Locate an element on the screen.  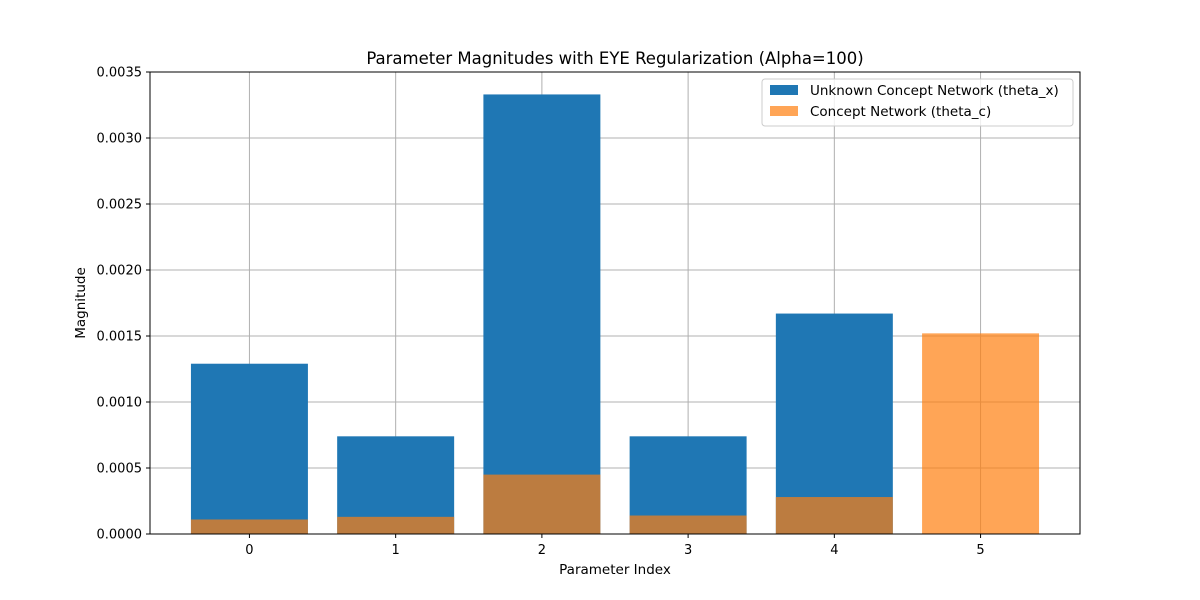
x-tick-label: 5 is located at coordinates (980, 550).